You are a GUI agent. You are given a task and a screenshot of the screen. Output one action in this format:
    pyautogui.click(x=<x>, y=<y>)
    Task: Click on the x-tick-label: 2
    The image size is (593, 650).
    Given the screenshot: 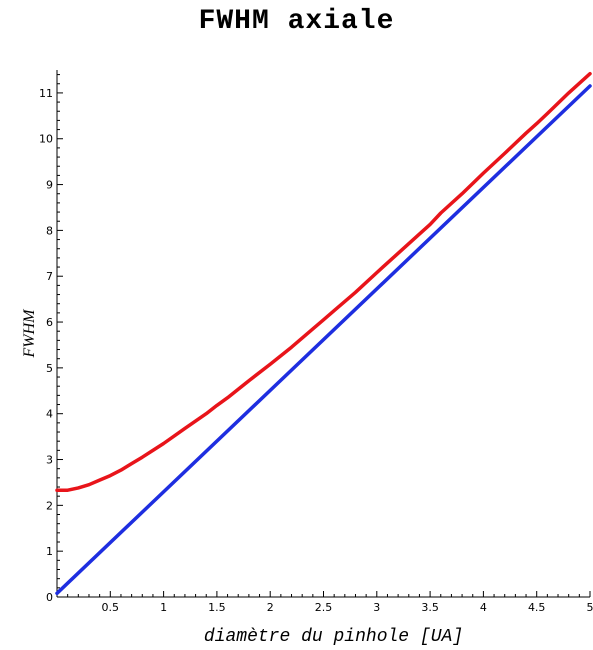 What is the action you would take?
    pyautogui.click(x=270, y=607)
    